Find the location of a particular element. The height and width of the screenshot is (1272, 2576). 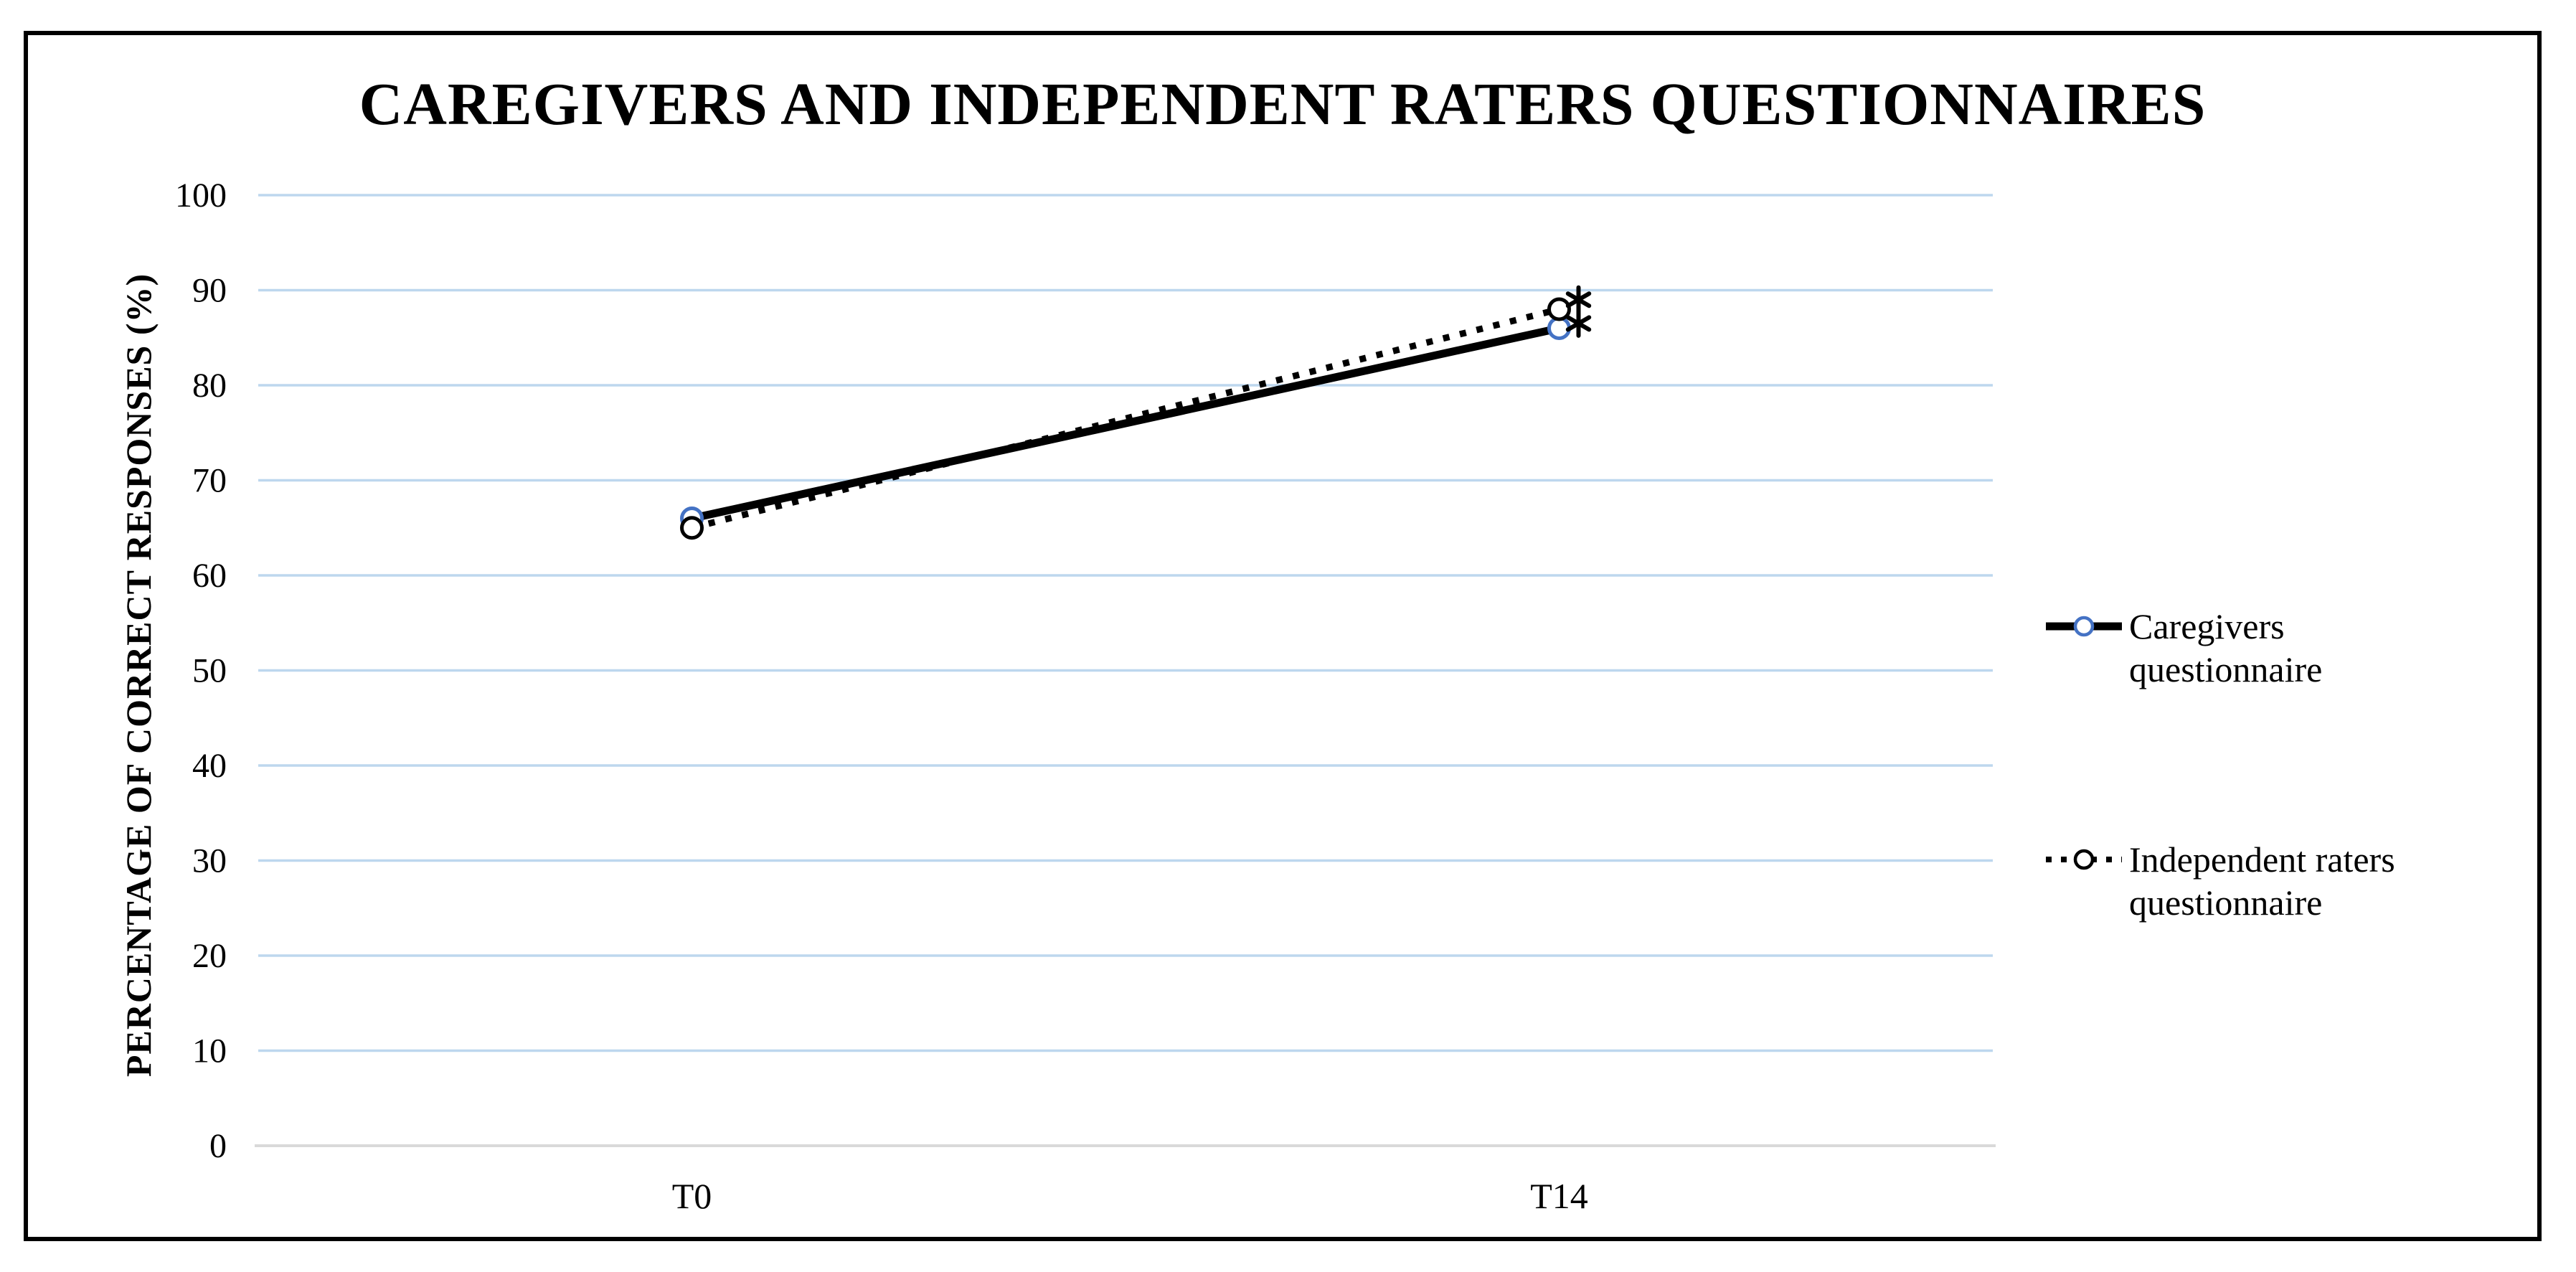

legend-item: Caregivers questionnaire is located at coordinates (2274, 648).